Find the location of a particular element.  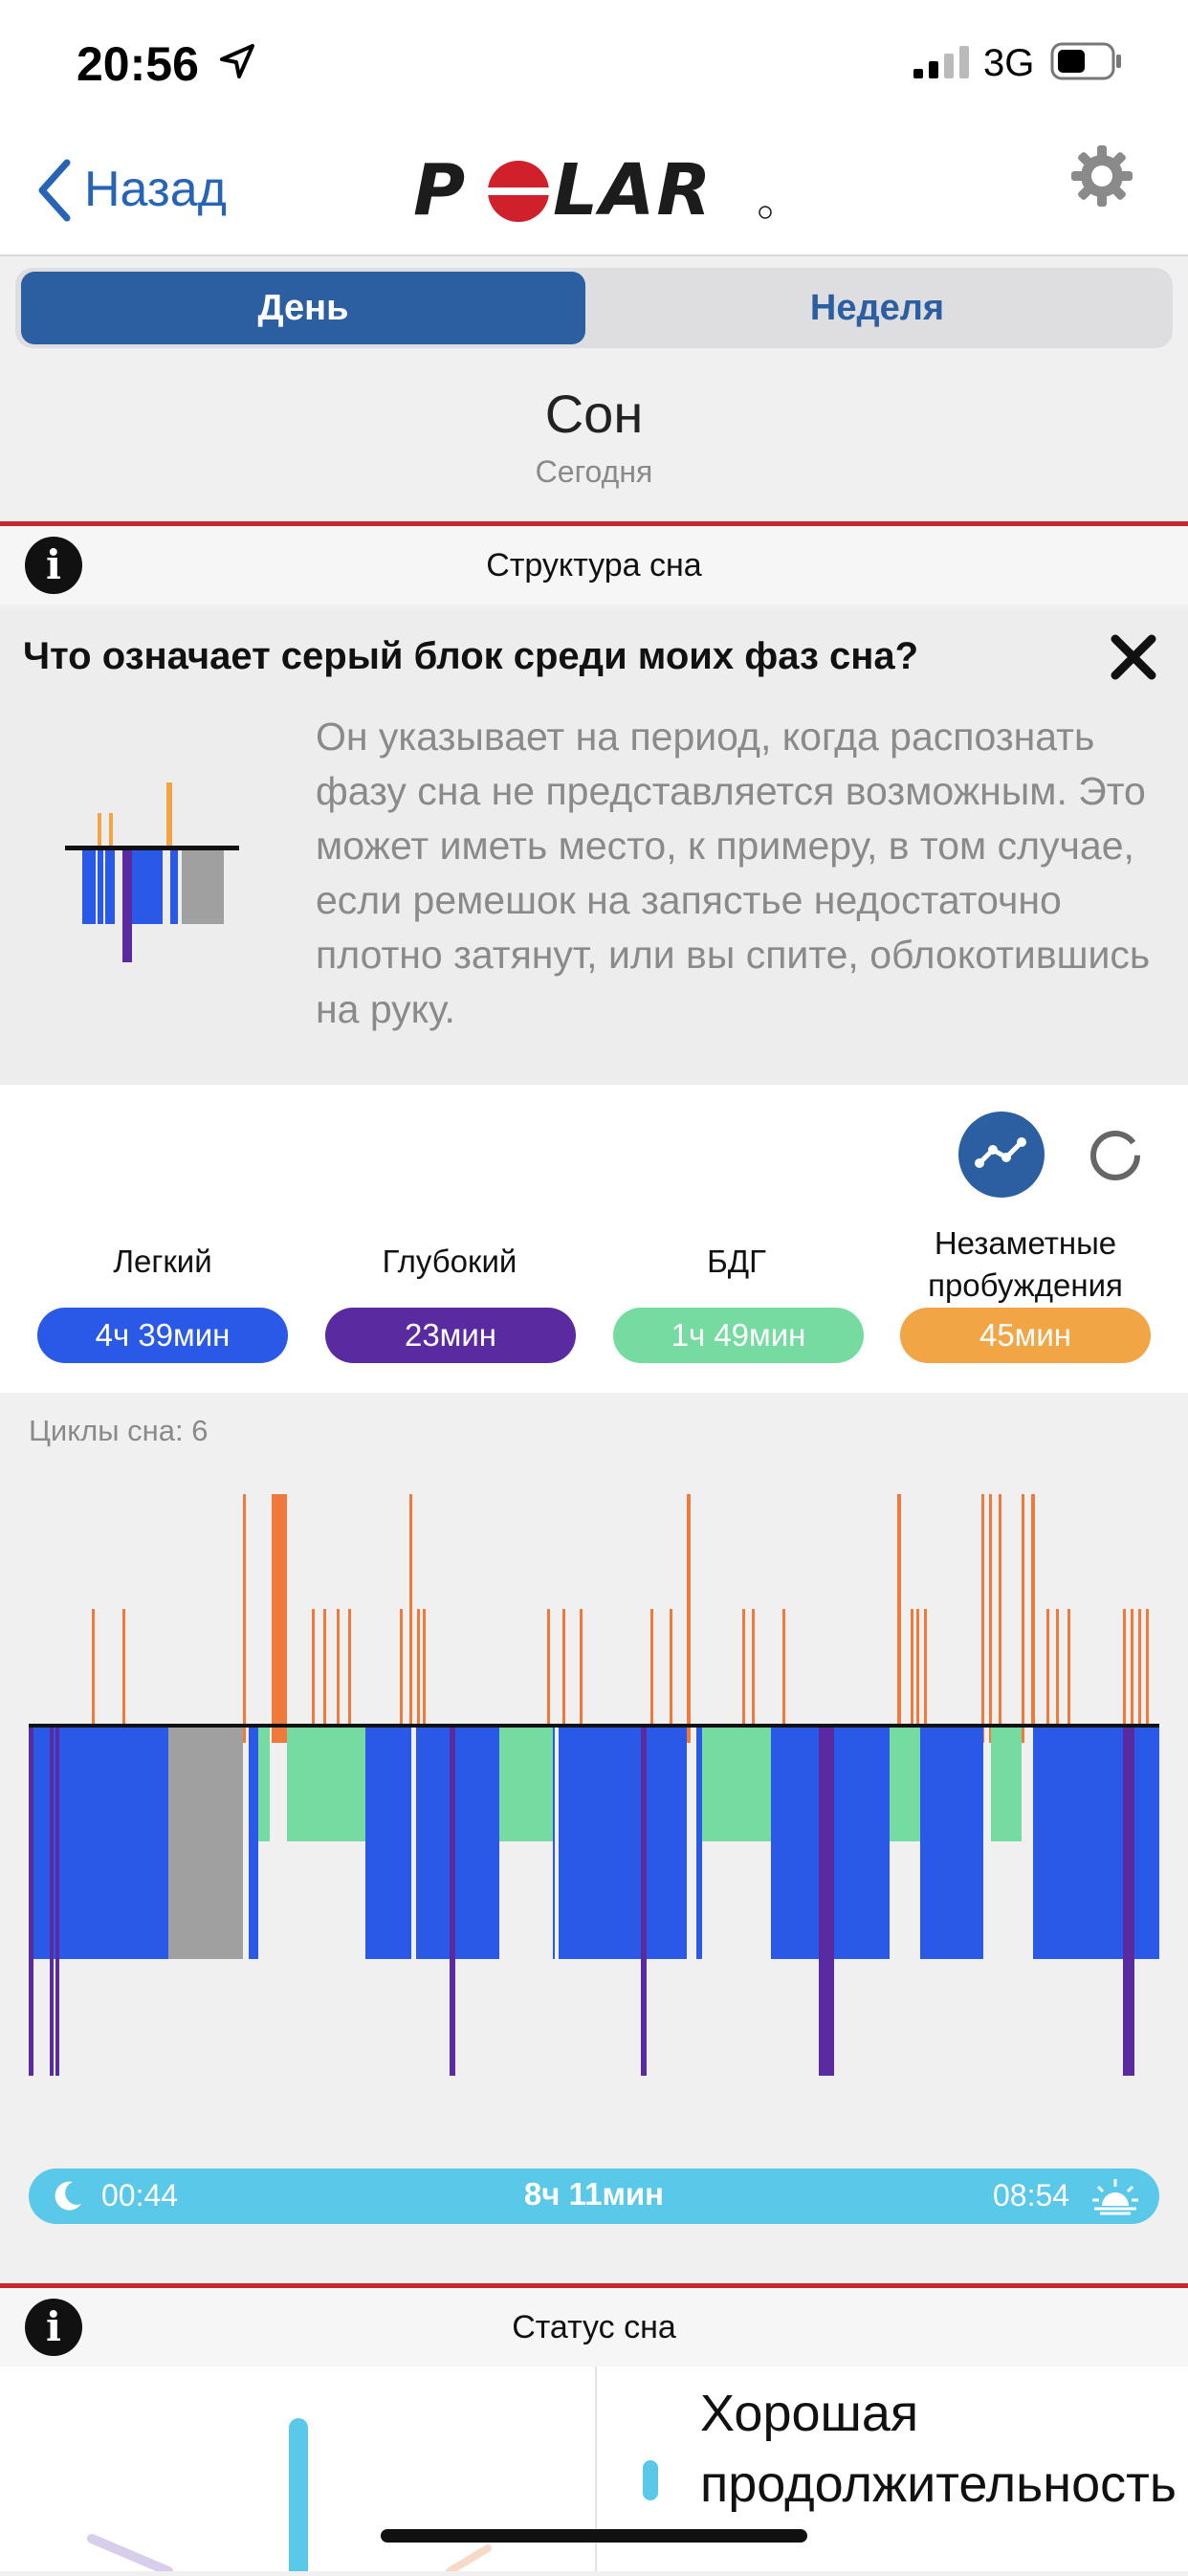

gray-block-illustration is located at coordinates (152, 872).